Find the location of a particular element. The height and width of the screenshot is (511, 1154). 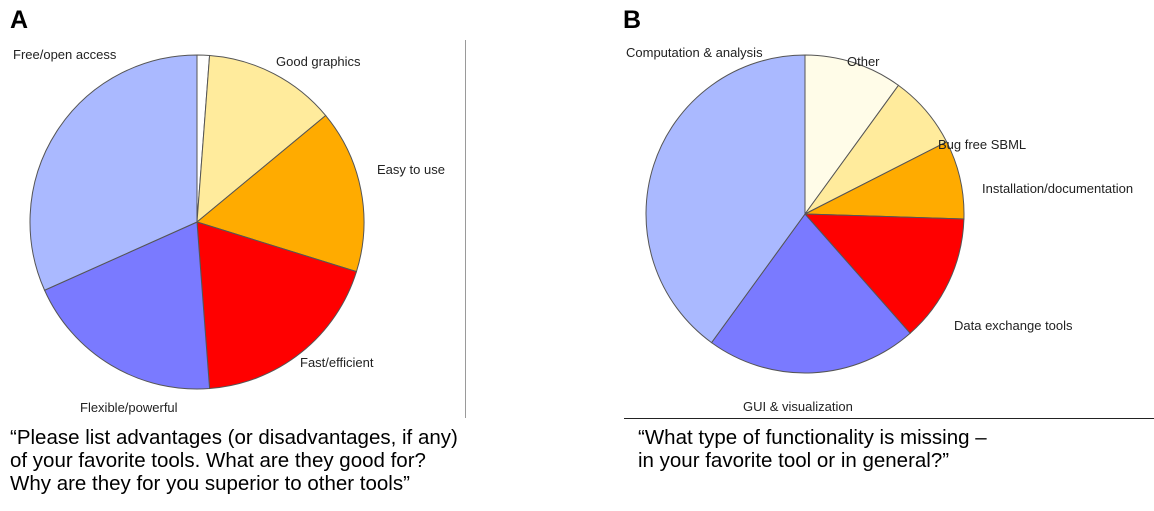

pie-a-label-2: Easy to use is located at coordinates (411, 169).